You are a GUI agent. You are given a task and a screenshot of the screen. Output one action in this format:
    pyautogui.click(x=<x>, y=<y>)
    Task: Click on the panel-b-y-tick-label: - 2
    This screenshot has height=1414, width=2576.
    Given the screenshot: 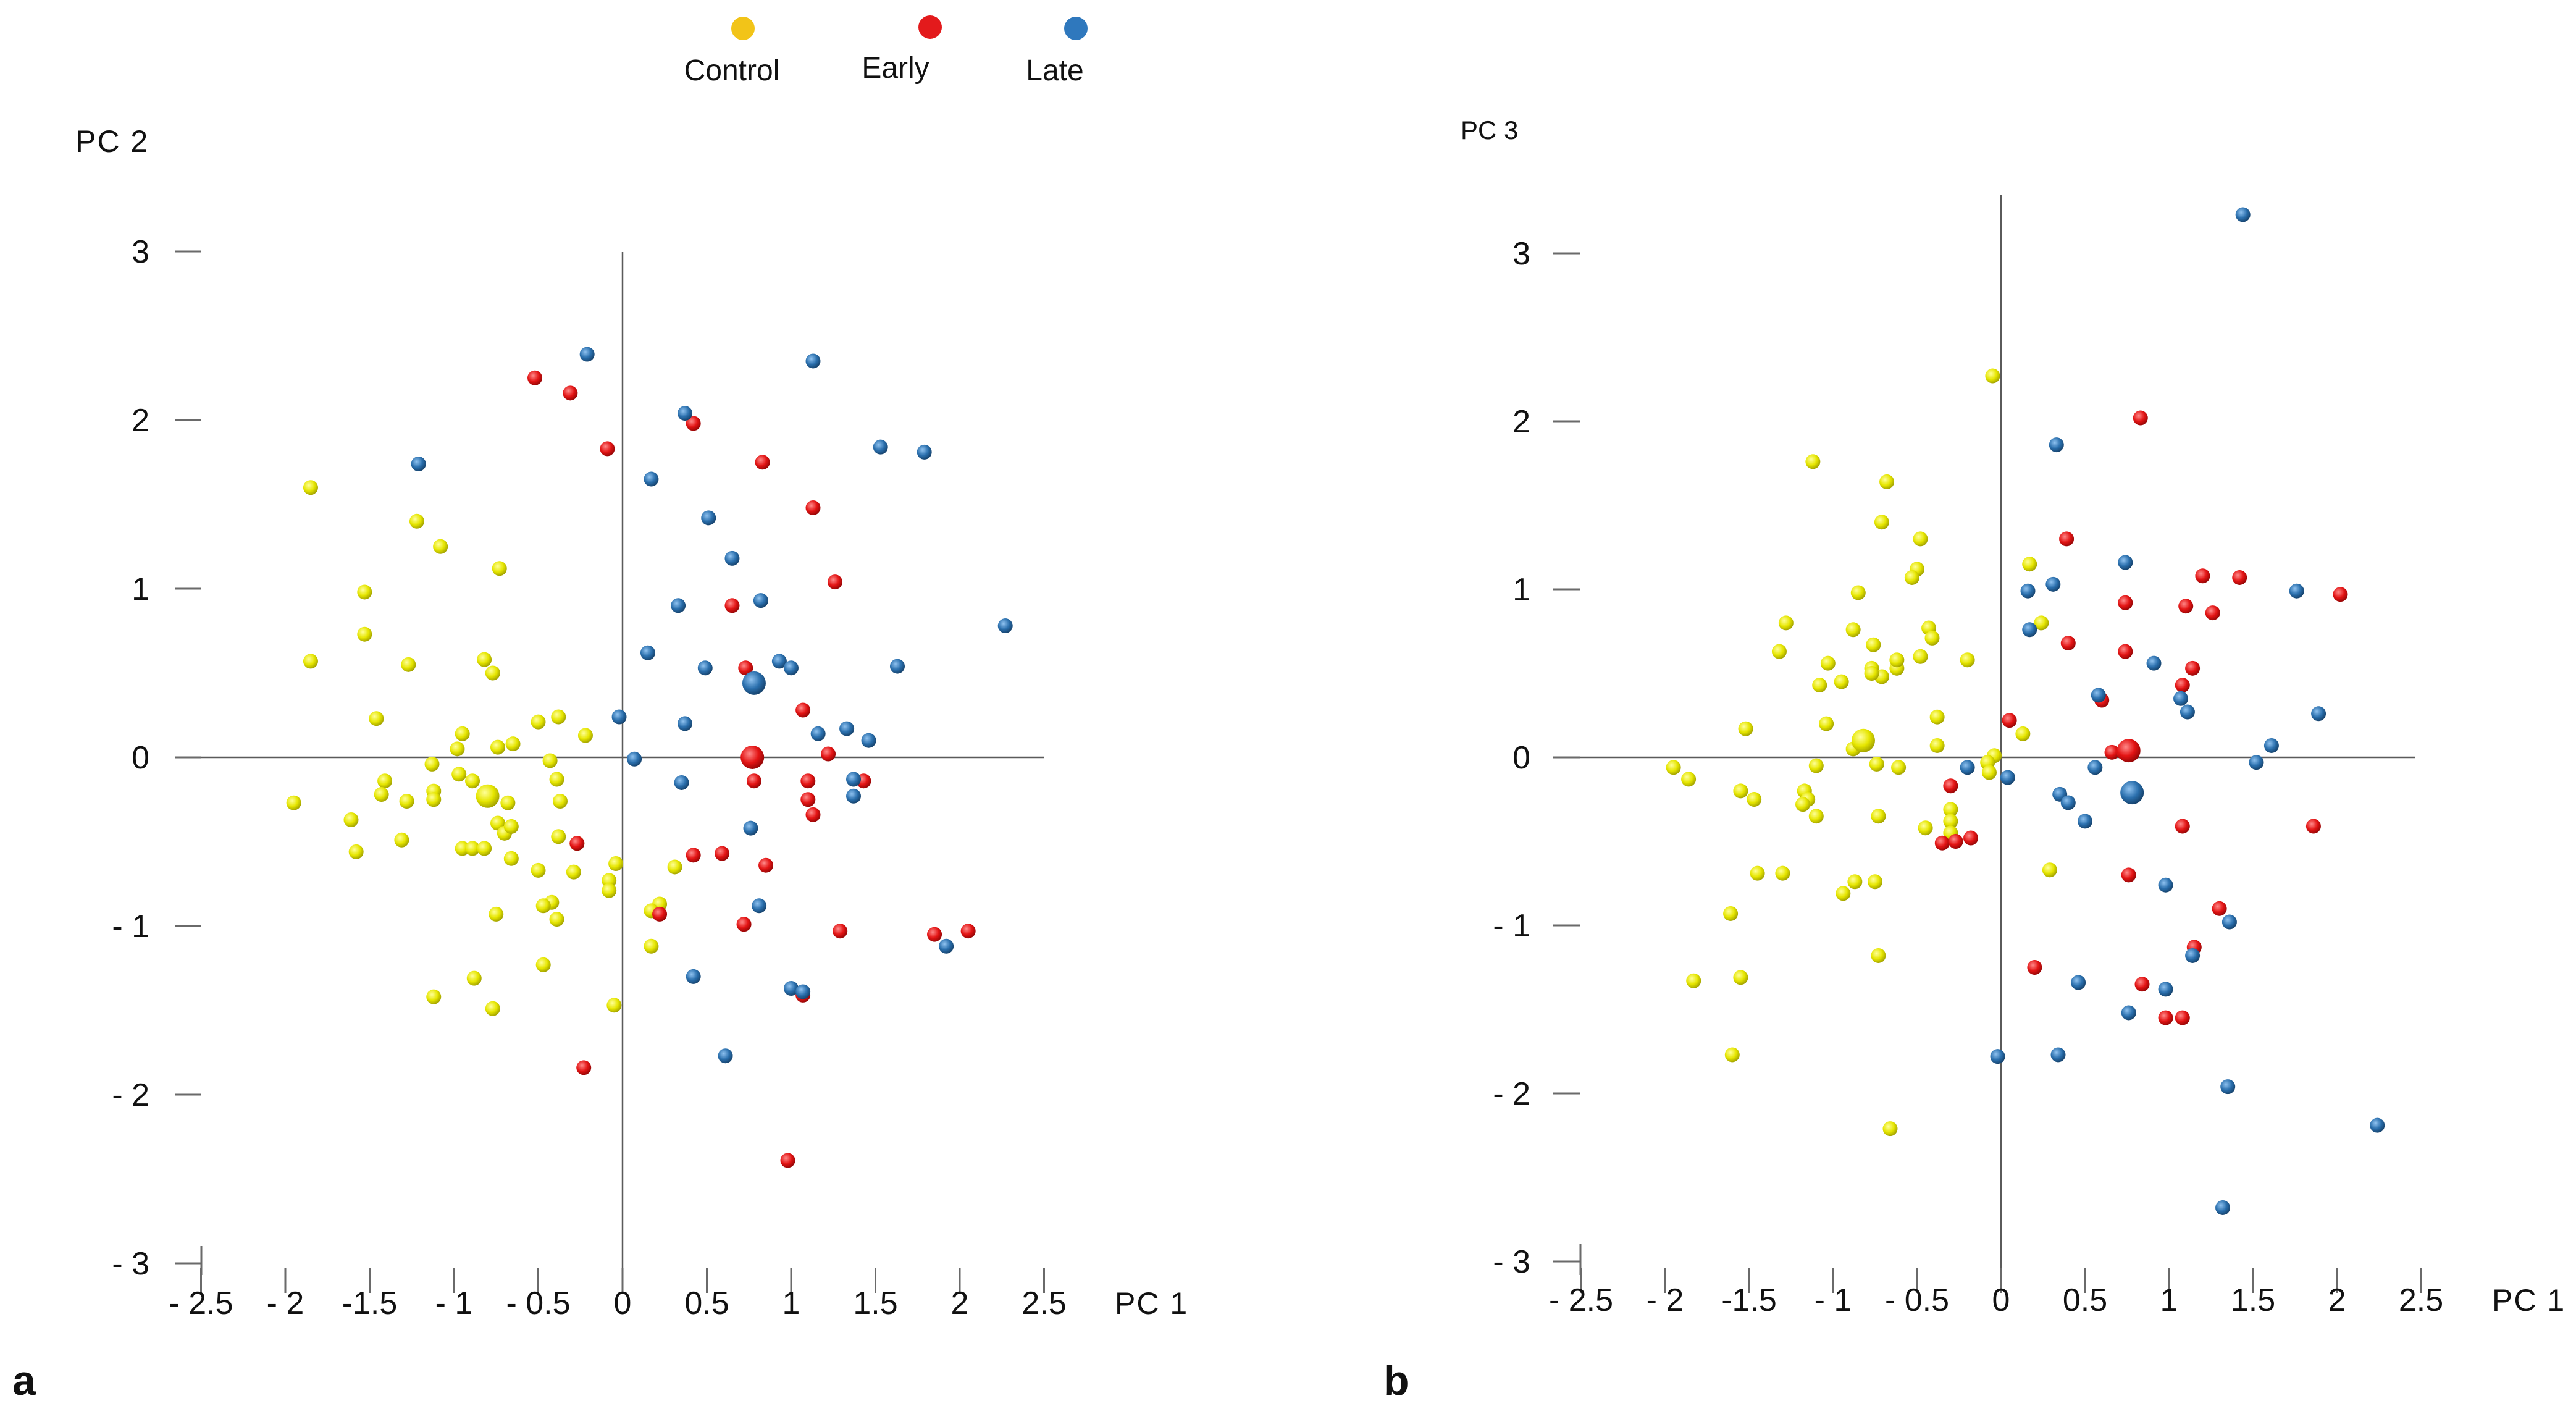 What is the action you would take?
    pyautogui.click(x=1512, y=1094)
    